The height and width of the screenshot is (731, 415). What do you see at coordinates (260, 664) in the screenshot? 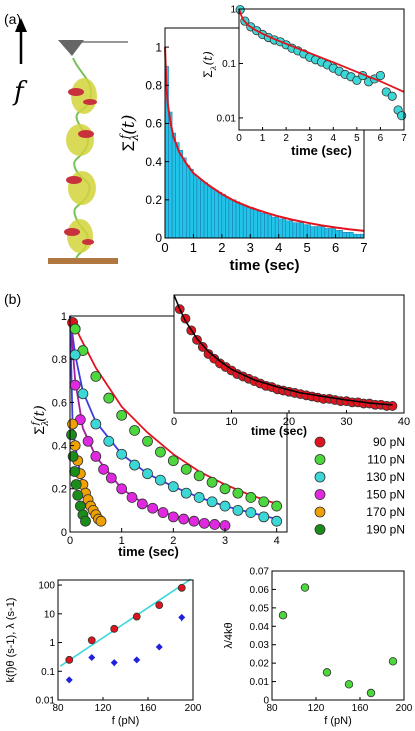
I see `y-tick-label: 0.02` at bounding box center [260, 664].